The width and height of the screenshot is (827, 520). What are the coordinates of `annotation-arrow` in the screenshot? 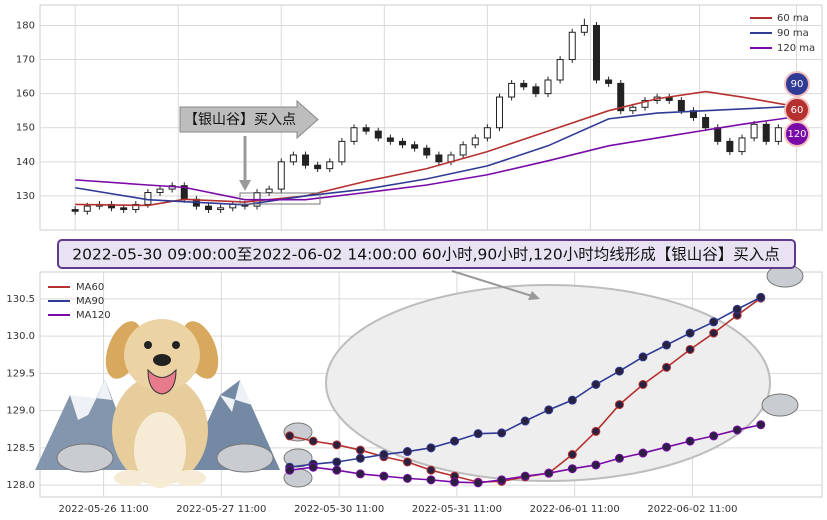 It's located at (249, 119).